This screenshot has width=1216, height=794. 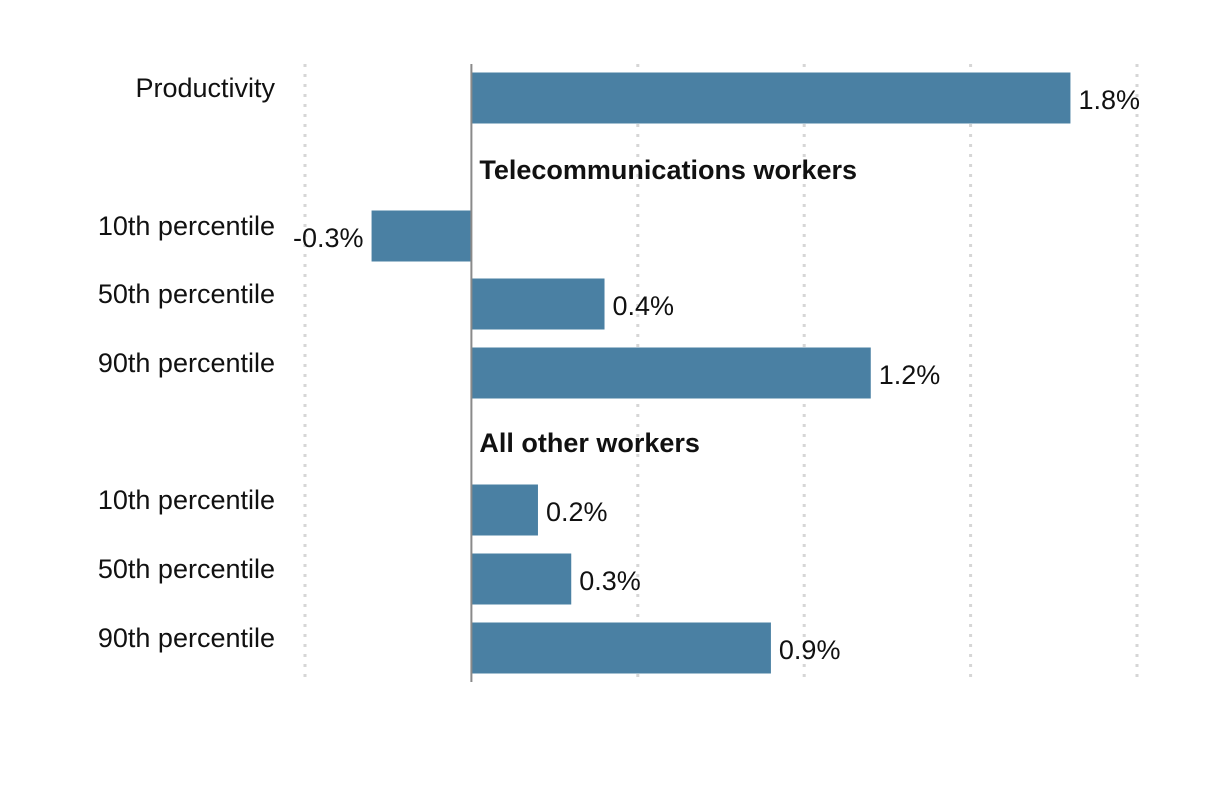 What do you see at coordinates (328, 238) in the screenshot?
I see `data-label: -0.3%` at bounding box center [328, 238].